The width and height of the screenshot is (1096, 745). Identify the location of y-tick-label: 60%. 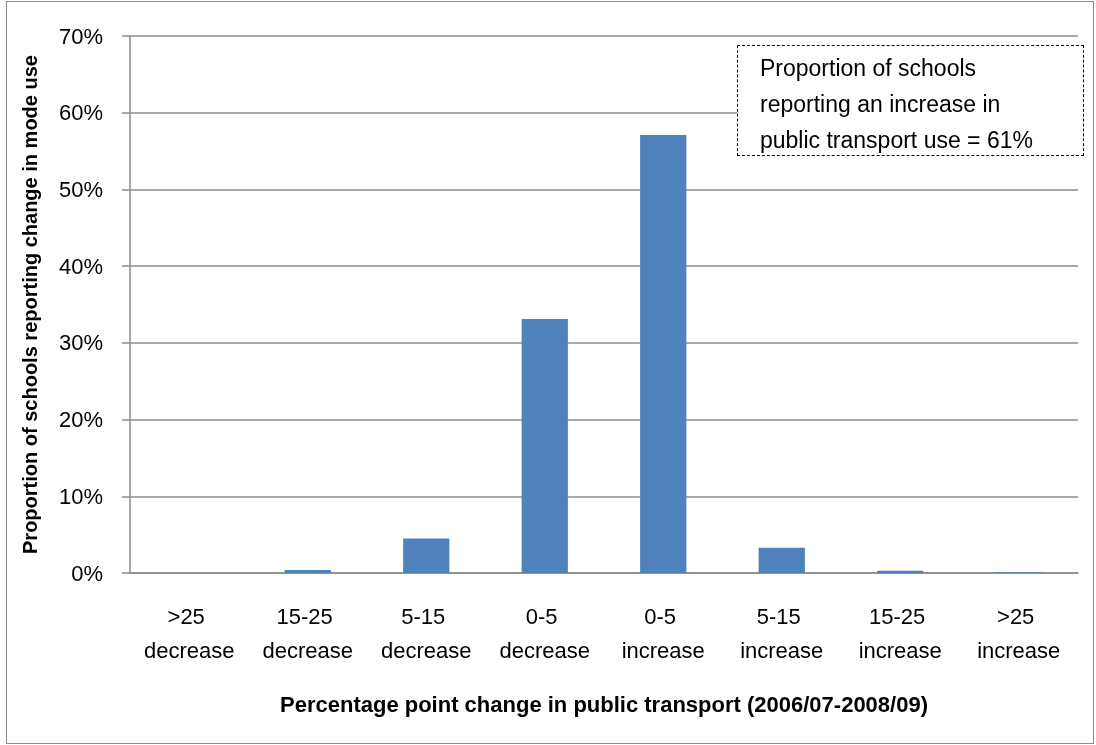
(80, 113).